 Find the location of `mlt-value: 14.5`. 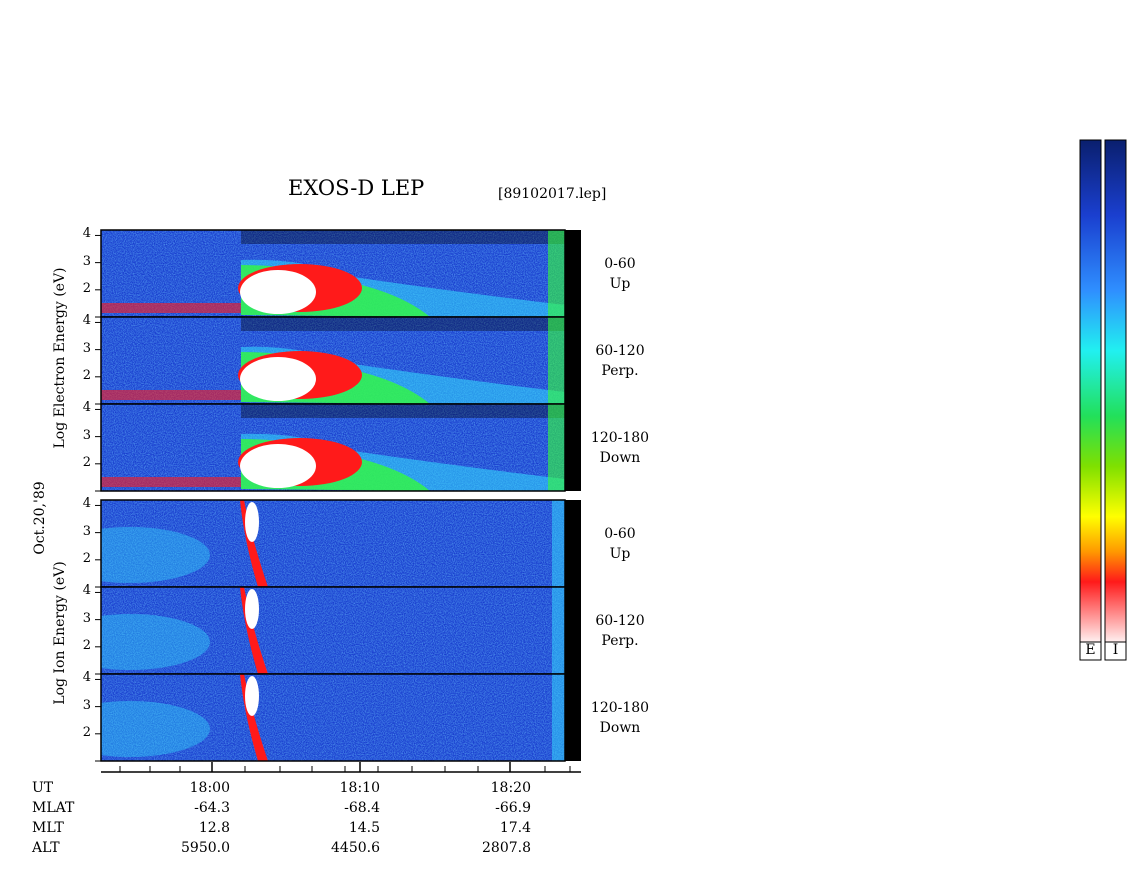

mlt-value: 14.5 is located at coordinates (364, 828).